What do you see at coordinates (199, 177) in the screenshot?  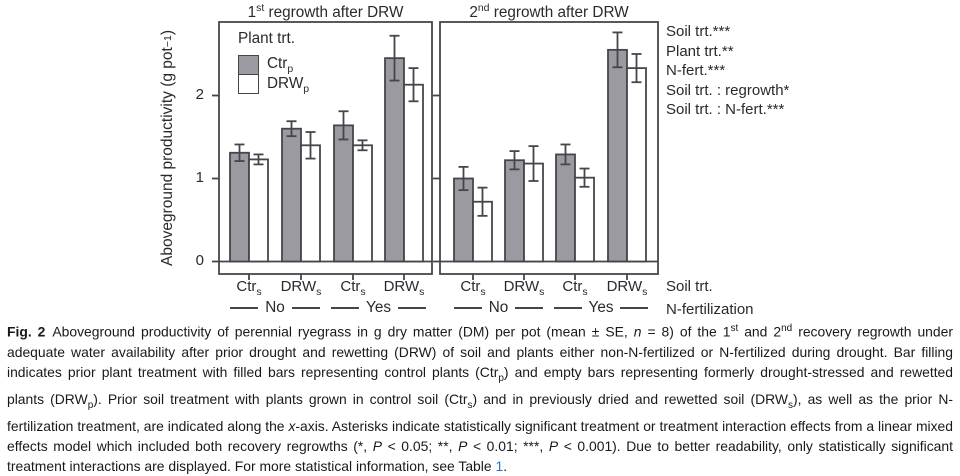 I see `y-tick-label-1: 1` at bounding box center [199, 177].